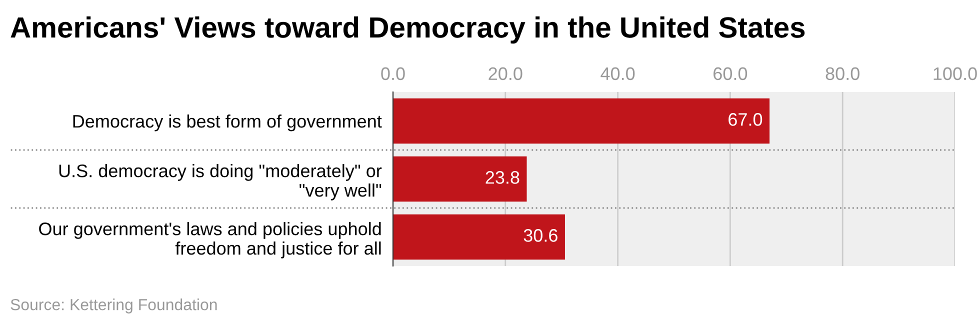  I want to click on x-tick-label: 0.0, so click(393, 73).